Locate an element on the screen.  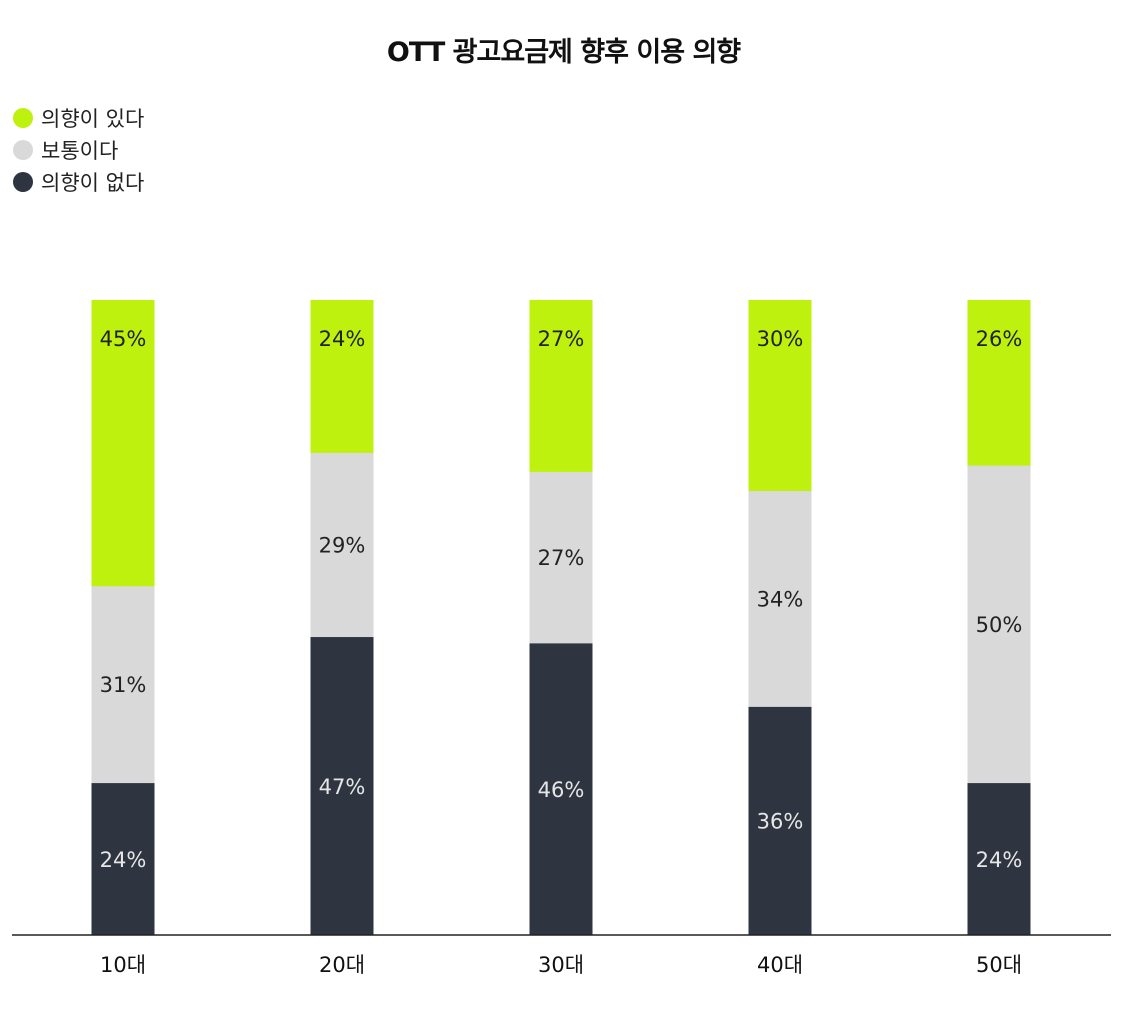
x-tick-label: 50대 is located at coordinates (999, 965).